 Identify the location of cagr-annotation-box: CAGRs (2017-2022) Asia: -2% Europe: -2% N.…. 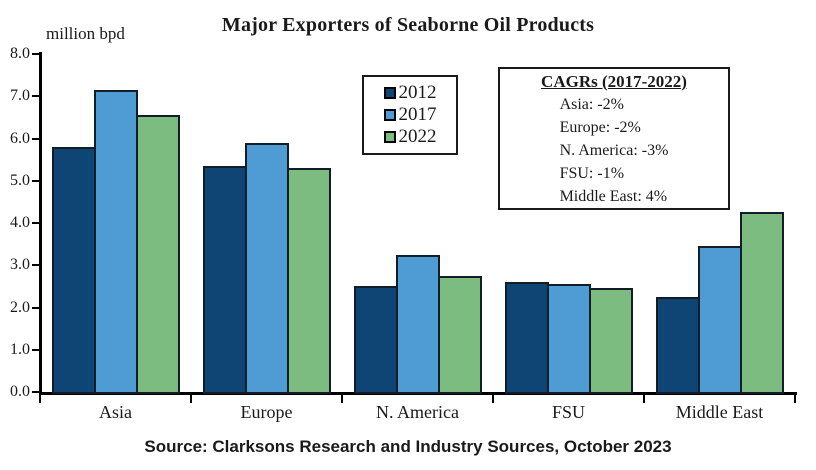
(614, 138).